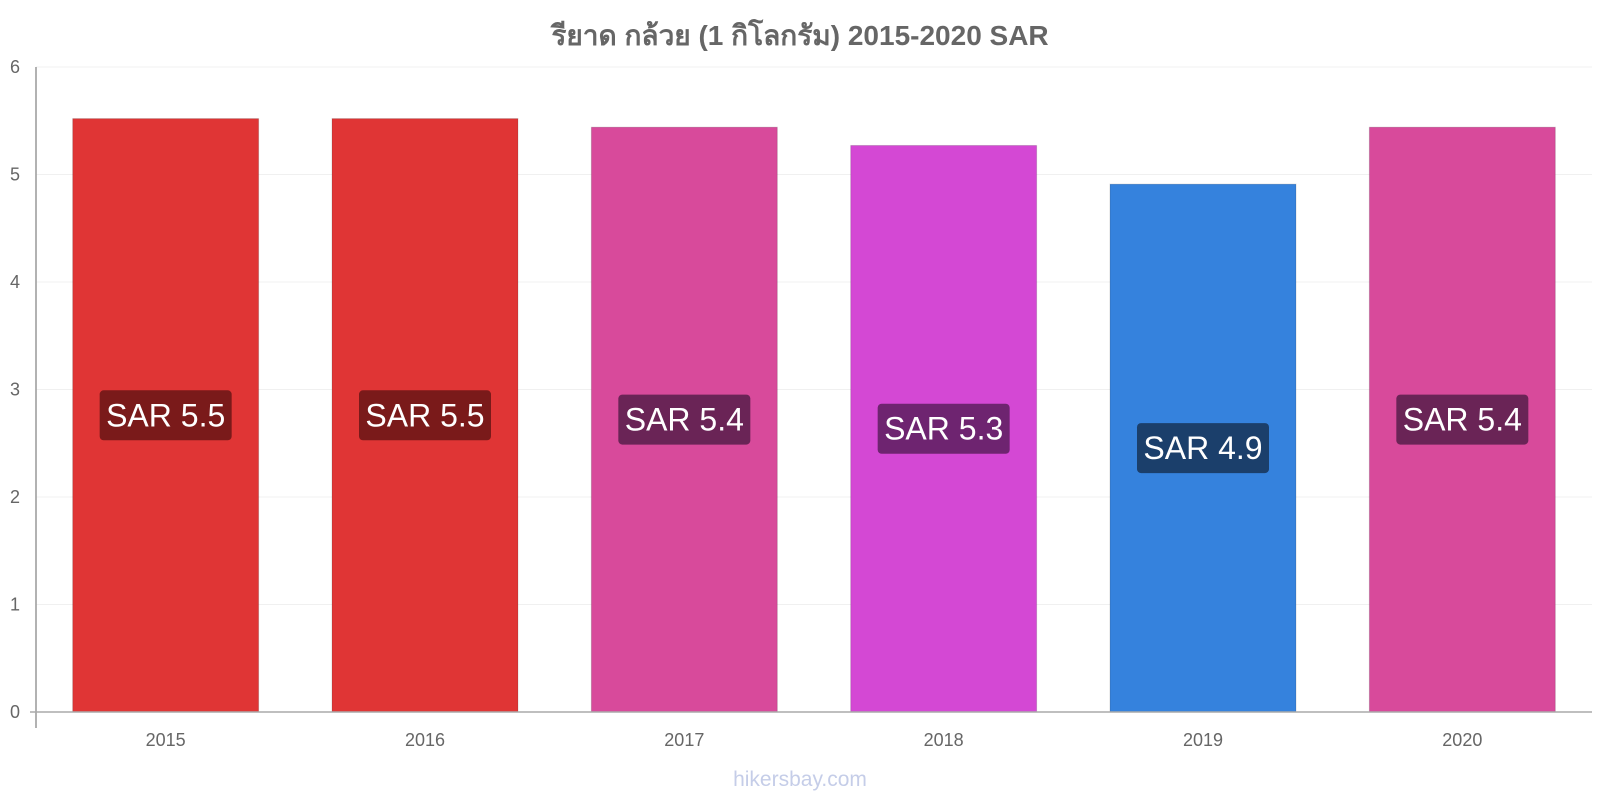 The width and height of the screenshot is (1600, 800). Describe the element at coordinates (684, 740) in the screenshot. I see `x-tick-label: 2017` at that location.